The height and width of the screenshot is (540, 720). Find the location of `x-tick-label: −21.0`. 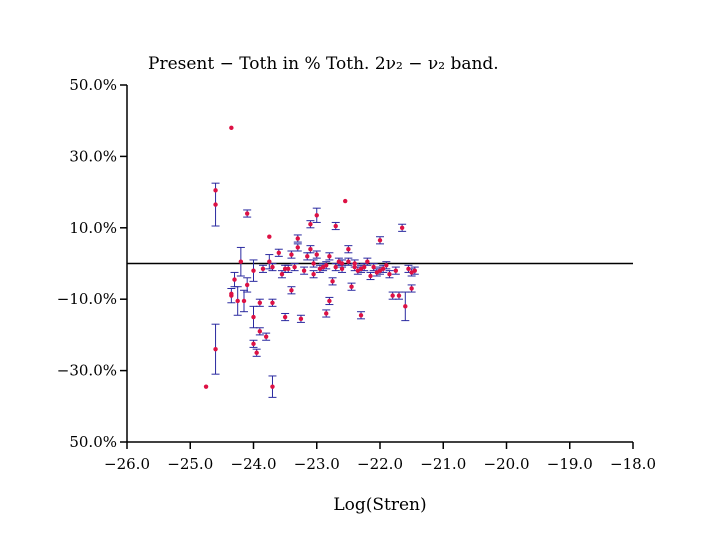

x-tick-label: −21.0 is located at coordinates (443, 464).